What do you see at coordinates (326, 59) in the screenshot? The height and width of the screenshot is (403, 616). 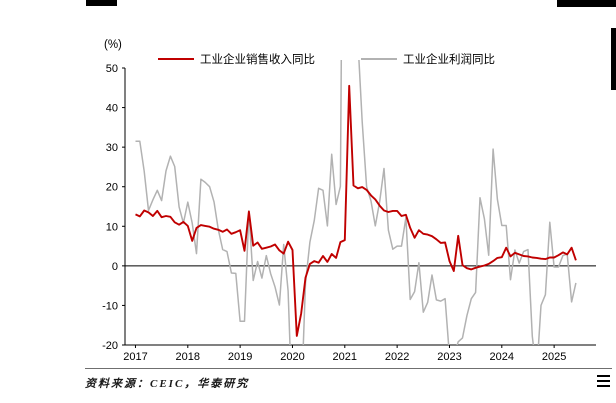 I see `chart-legend: 工业企业销售收入同比 工业企业利润同比` at bounding box center [326, 59].